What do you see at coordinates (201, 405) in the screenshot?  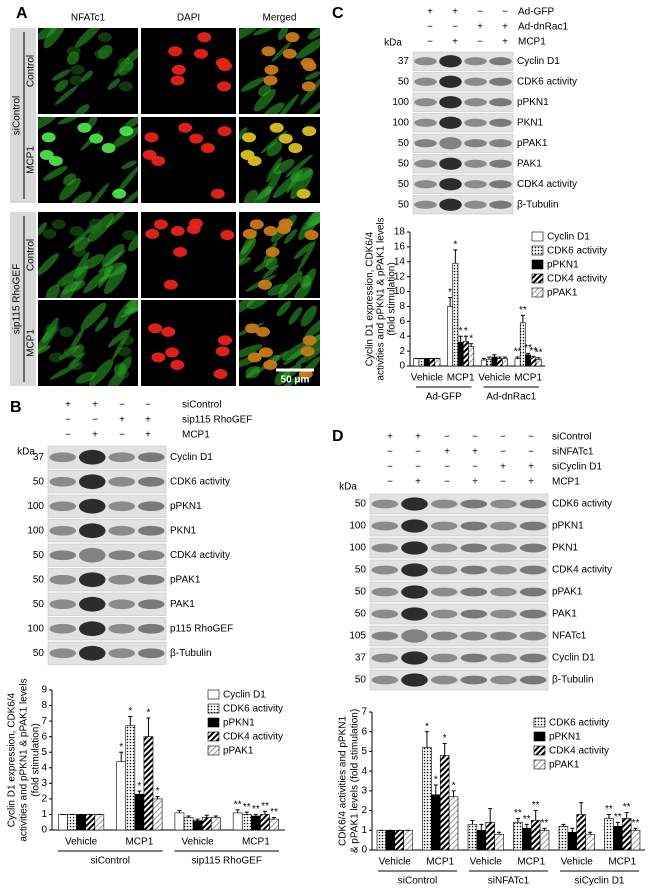 I see `condition-name: siControl` at bounding box center [201, 405].